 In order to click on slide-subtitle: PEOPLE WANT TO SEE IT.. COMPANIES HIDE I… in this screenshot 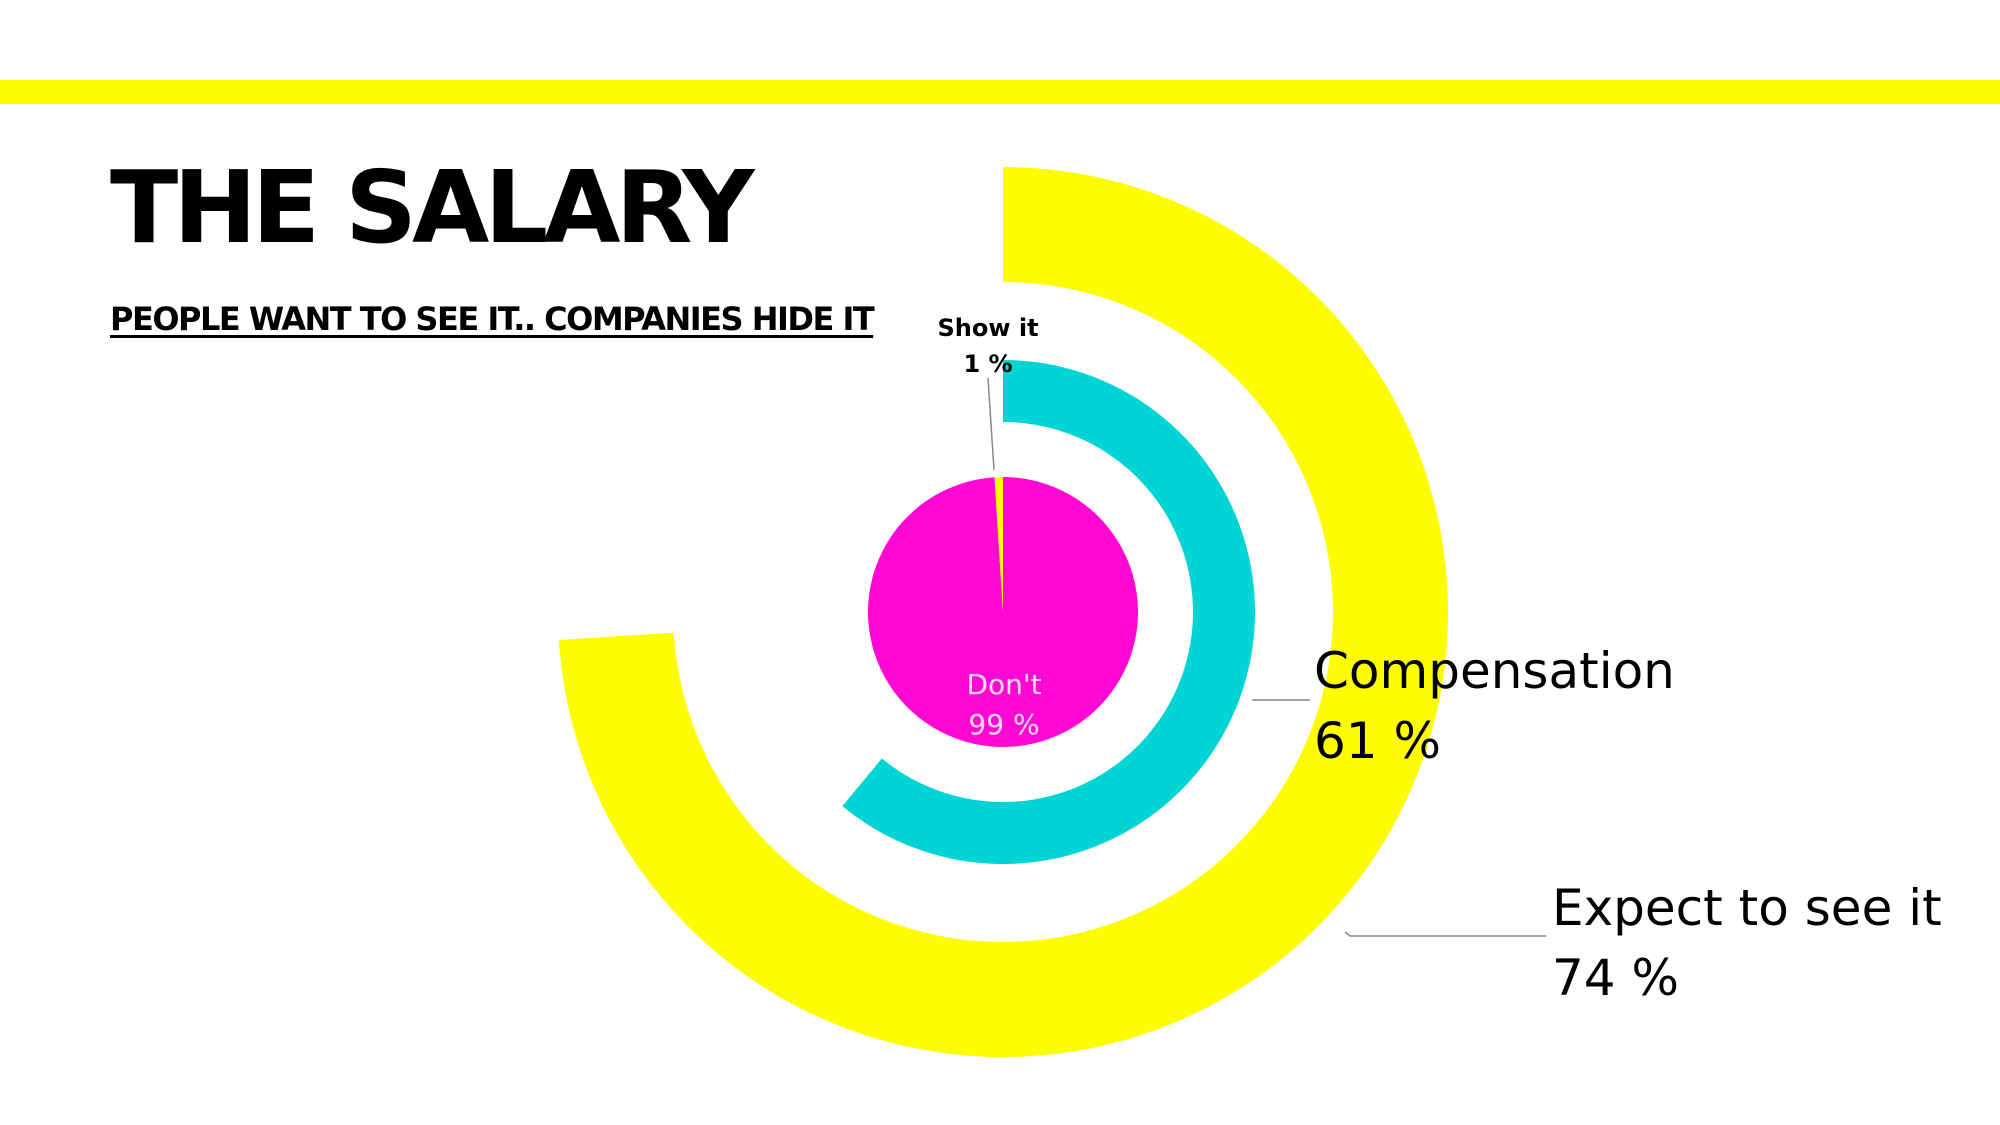, I will do `click(492, 319)`.